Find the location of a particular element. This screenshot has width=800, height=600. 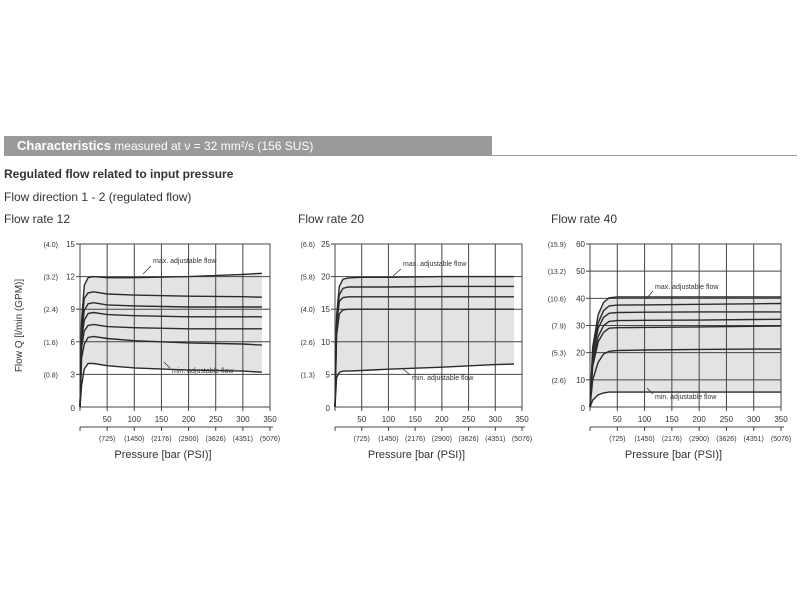

y-tick-label: 50 is located at coordinates (580, 271).